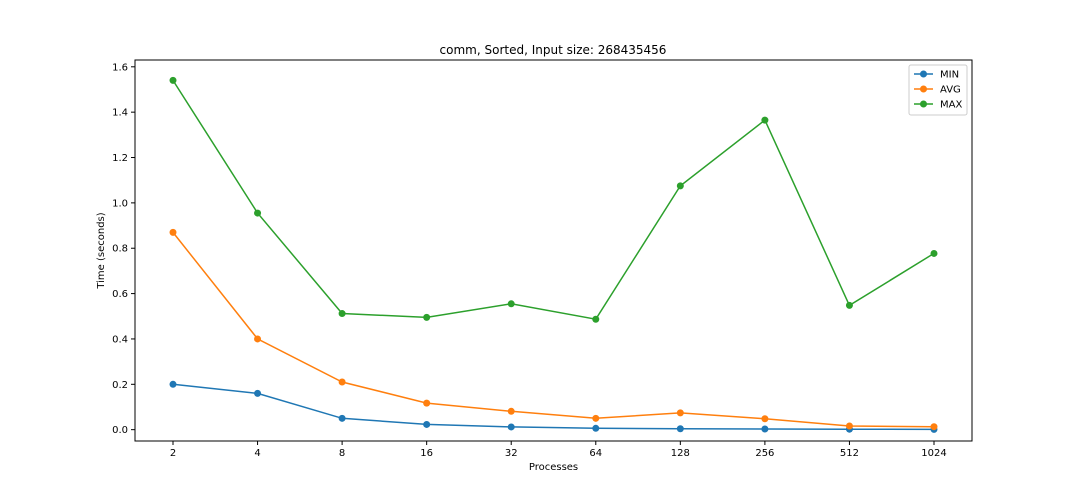 The height and width of the screenshot is (504, 1080). Describe the element at coordinates (938, 90) in the screenshot. I see `legend: MIN AVG MAX` at that location.